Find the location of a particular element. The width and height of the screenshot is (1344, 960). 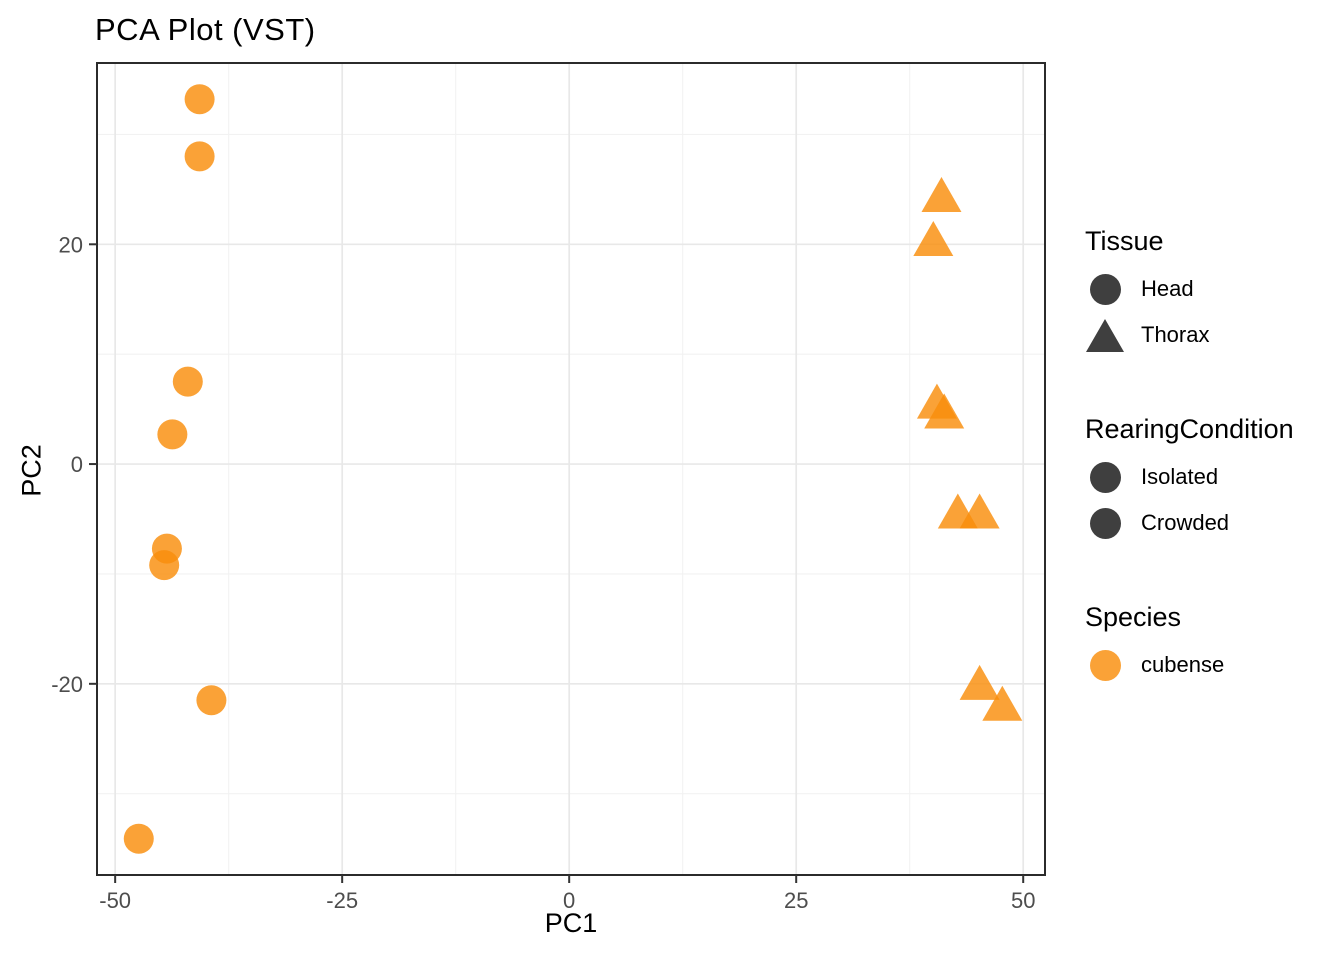

legend-group-species: Species cubense is located at coordinates (1210, 645).